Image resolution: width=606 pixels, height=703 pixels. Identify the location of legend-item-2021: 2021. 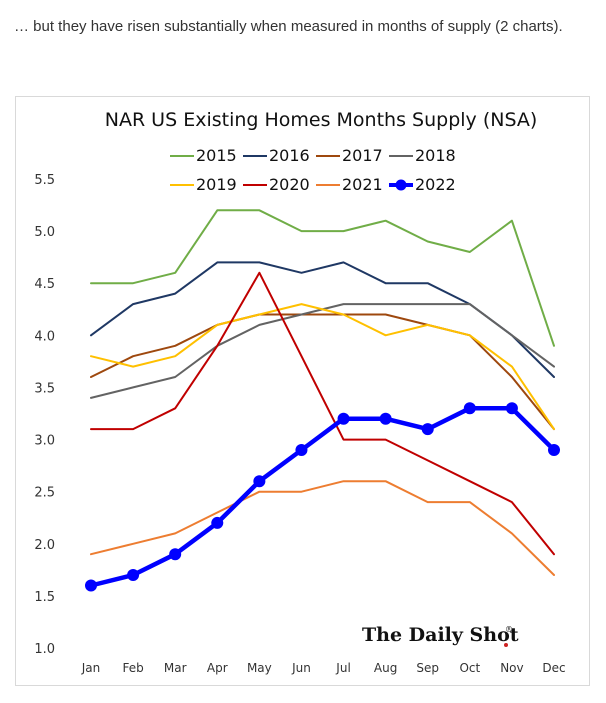
(349, 184).